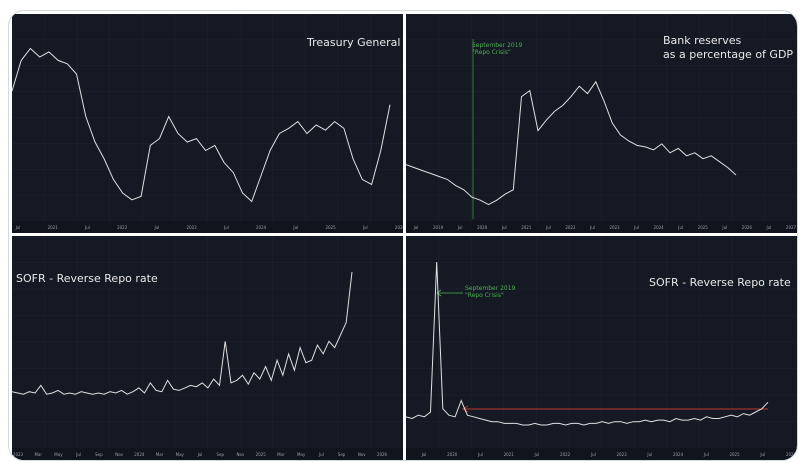  Describe the element at coordinates (354, 42) in the screenshot. I see `chart-title: Treasury General Accou` at that location.